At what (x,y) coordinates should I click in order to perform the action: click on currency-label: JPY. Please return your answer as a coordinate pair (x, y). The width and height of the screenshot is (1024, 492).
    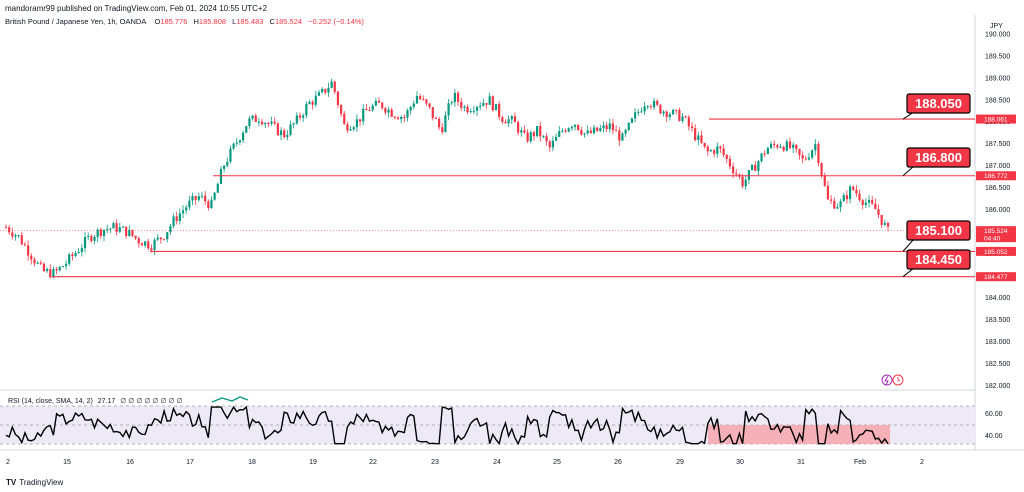
    Looking at the image, I should click on (996, 26).